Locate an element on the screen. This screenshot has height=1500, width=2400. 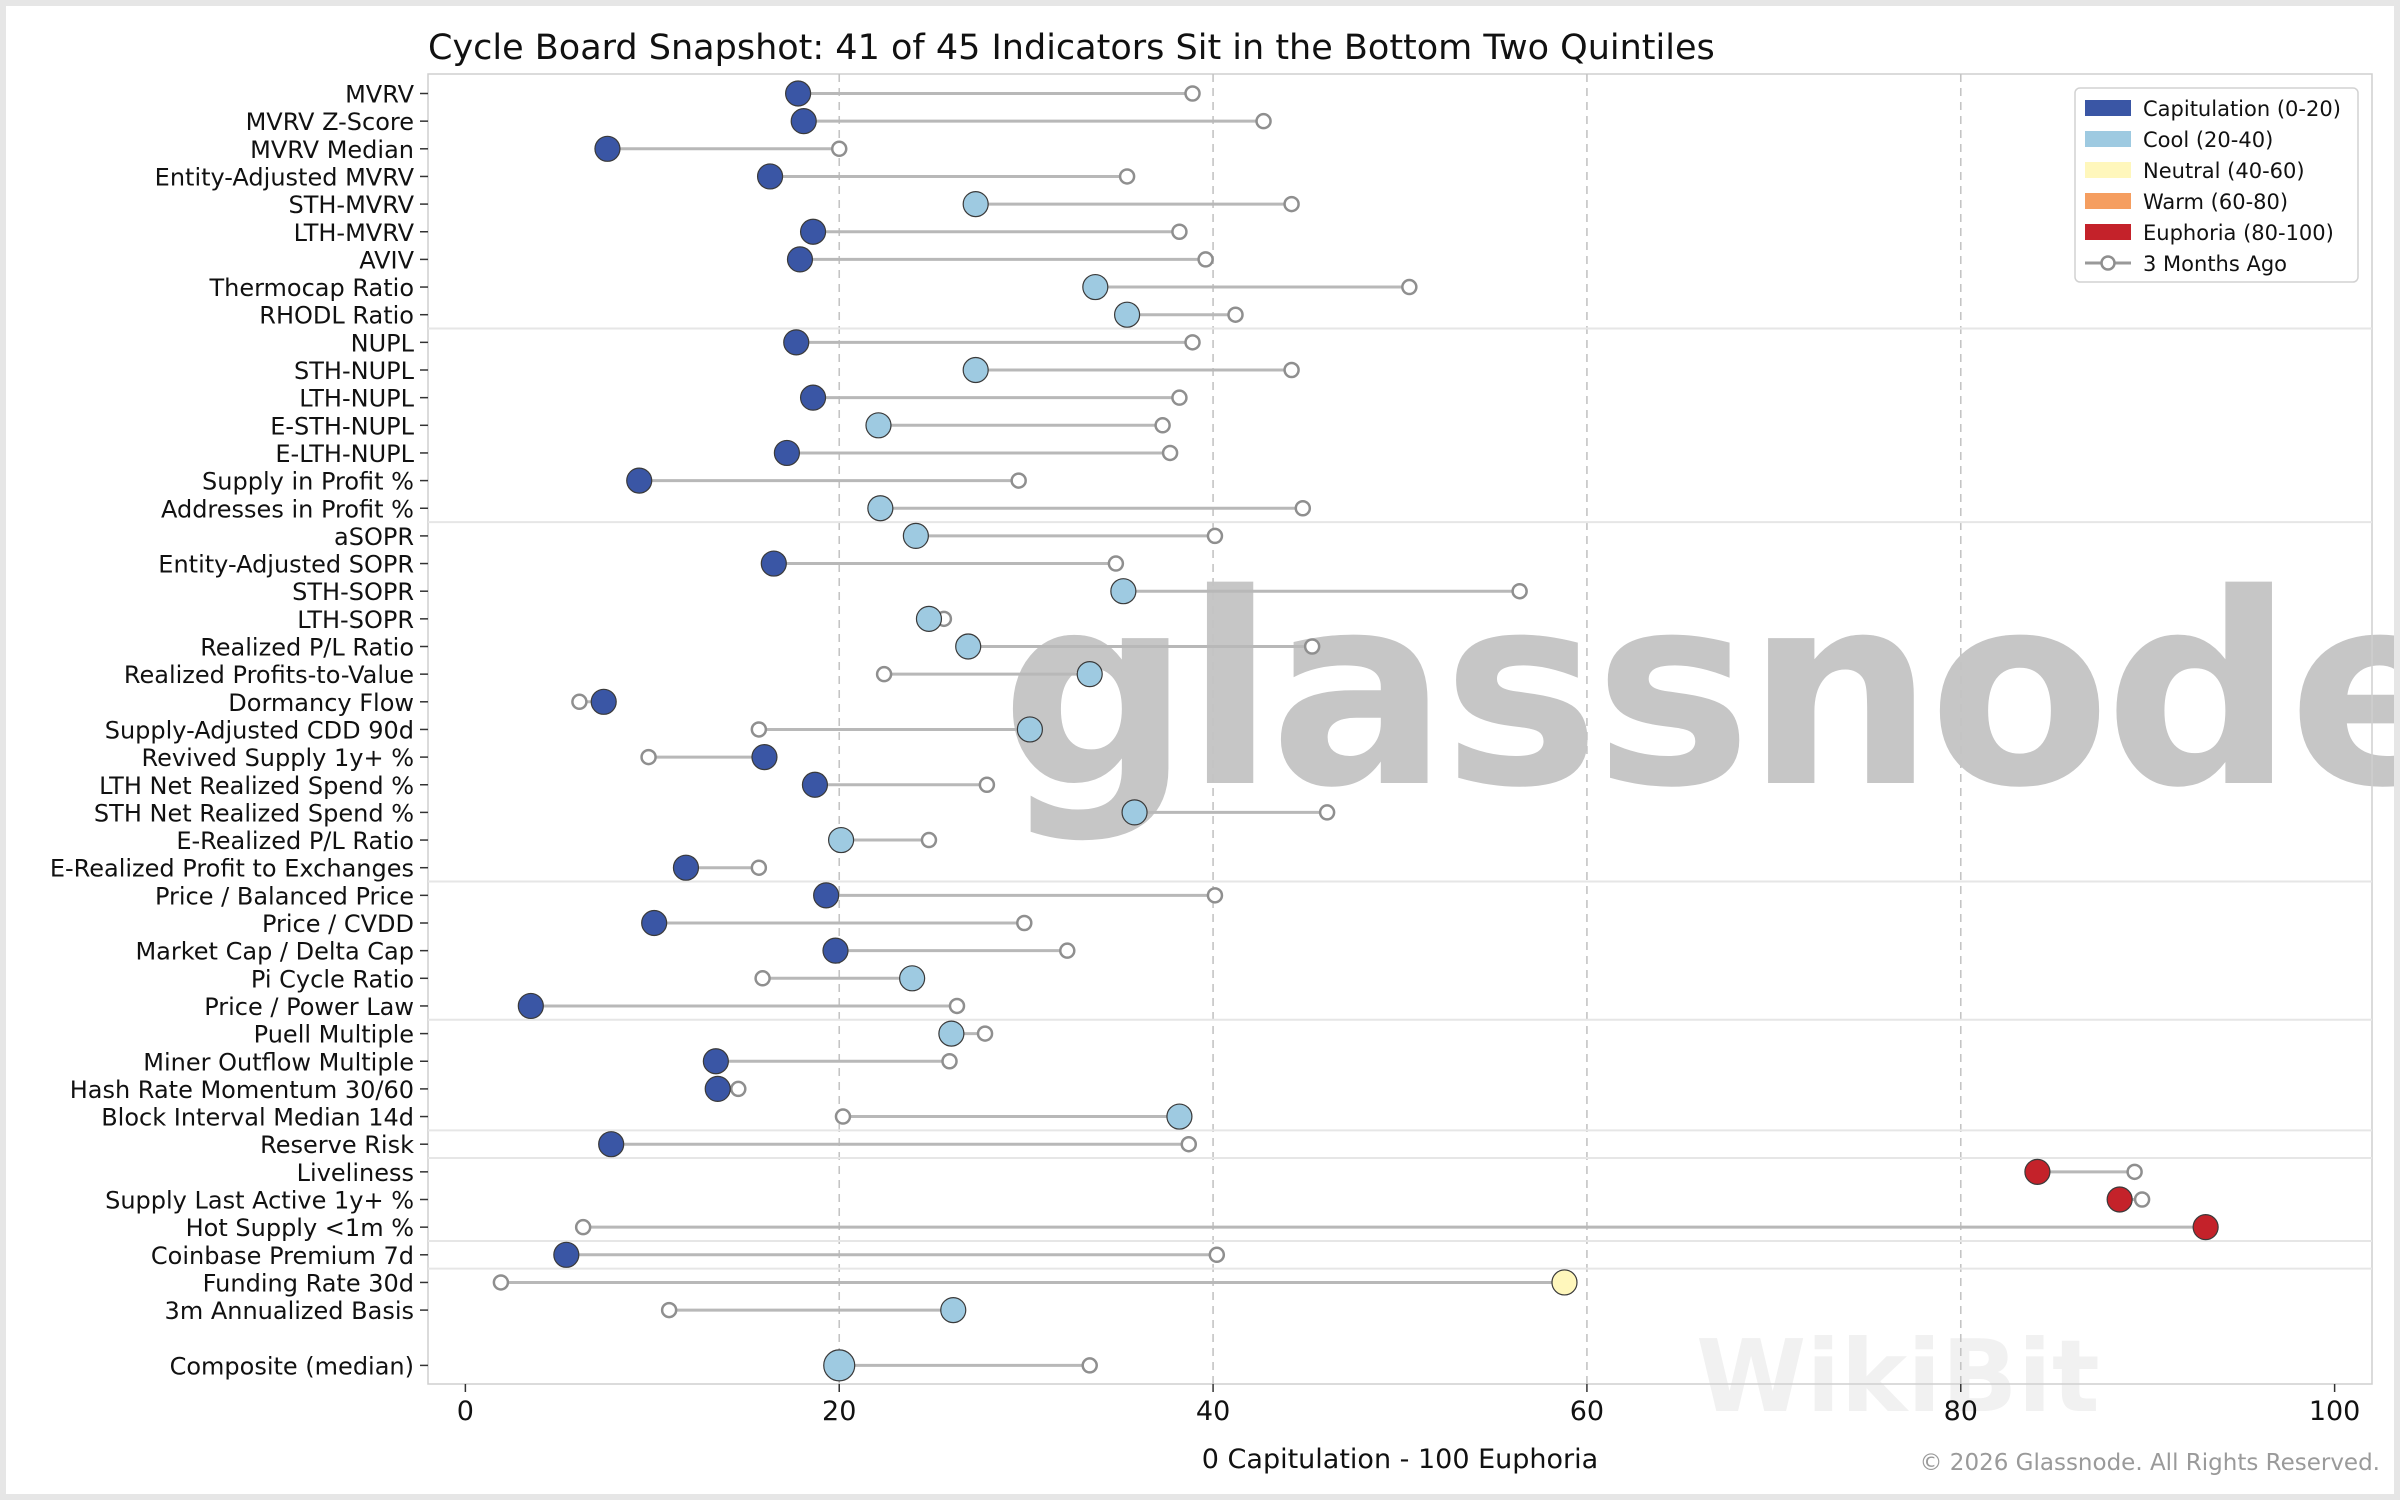
x-tick-label: 40 is located at coordinates (1213, 1411).